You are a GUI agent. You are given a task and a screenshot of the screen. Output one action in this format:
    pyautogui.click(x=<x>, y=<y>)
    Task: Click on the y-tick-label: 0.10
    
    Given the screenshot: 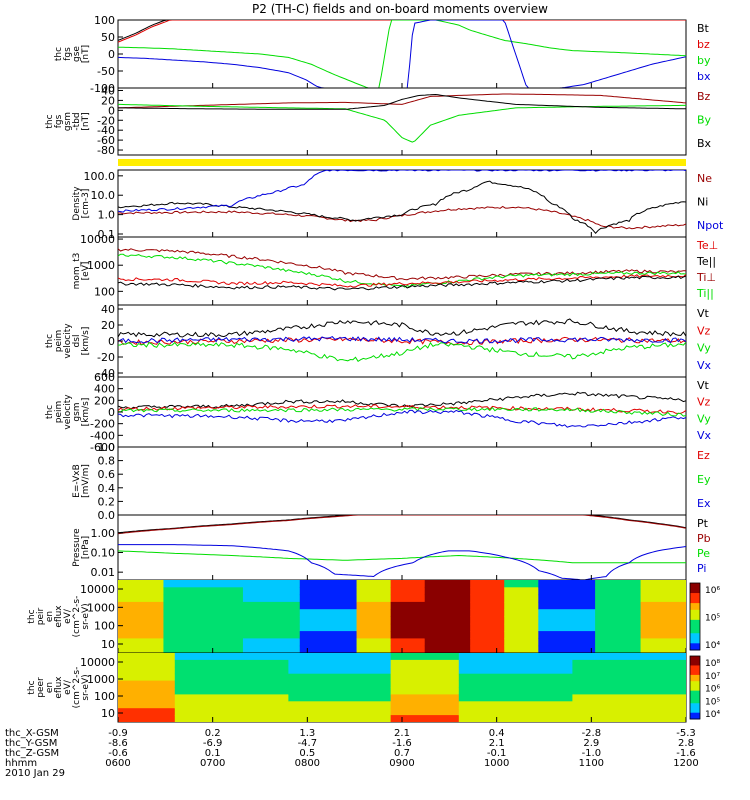 What is the action you would take?
    pyautogui.click(x=103, y=552)
    